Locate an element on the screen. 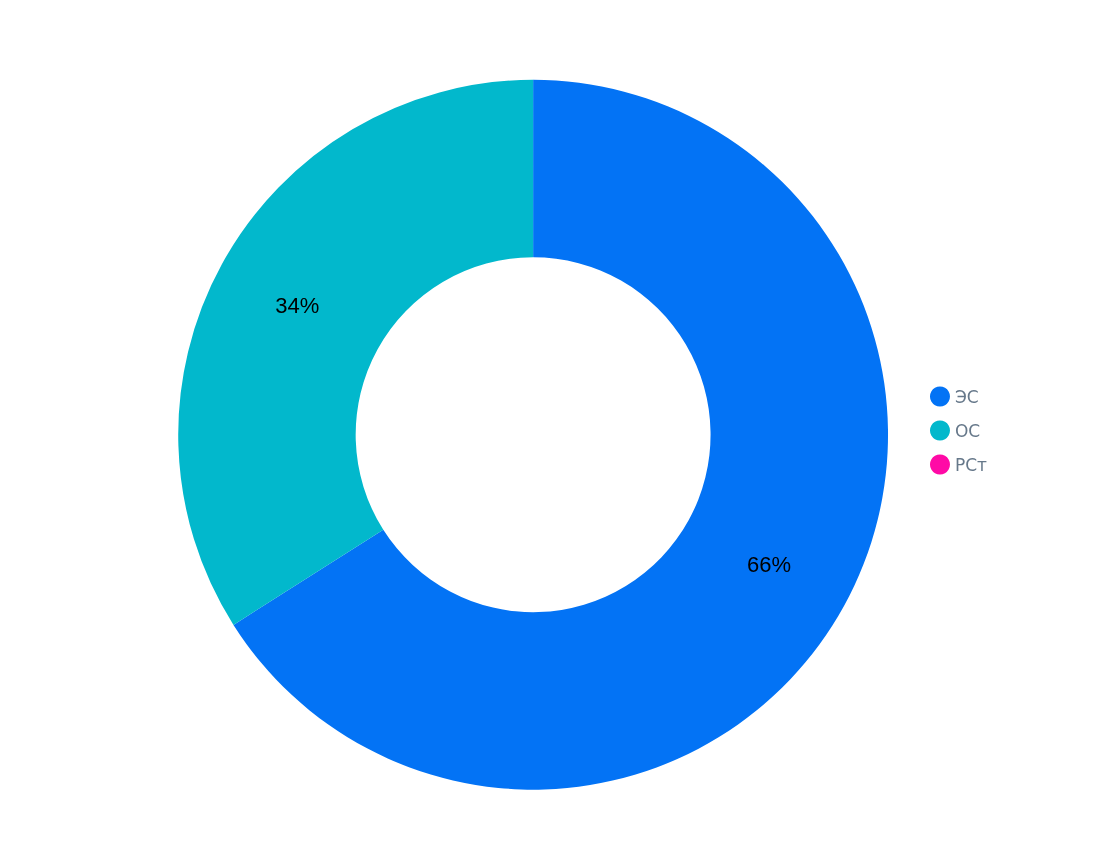 The height and width of the screenshot is (861, 1110). legend-label: РСт is located at coordinates (971, 464).